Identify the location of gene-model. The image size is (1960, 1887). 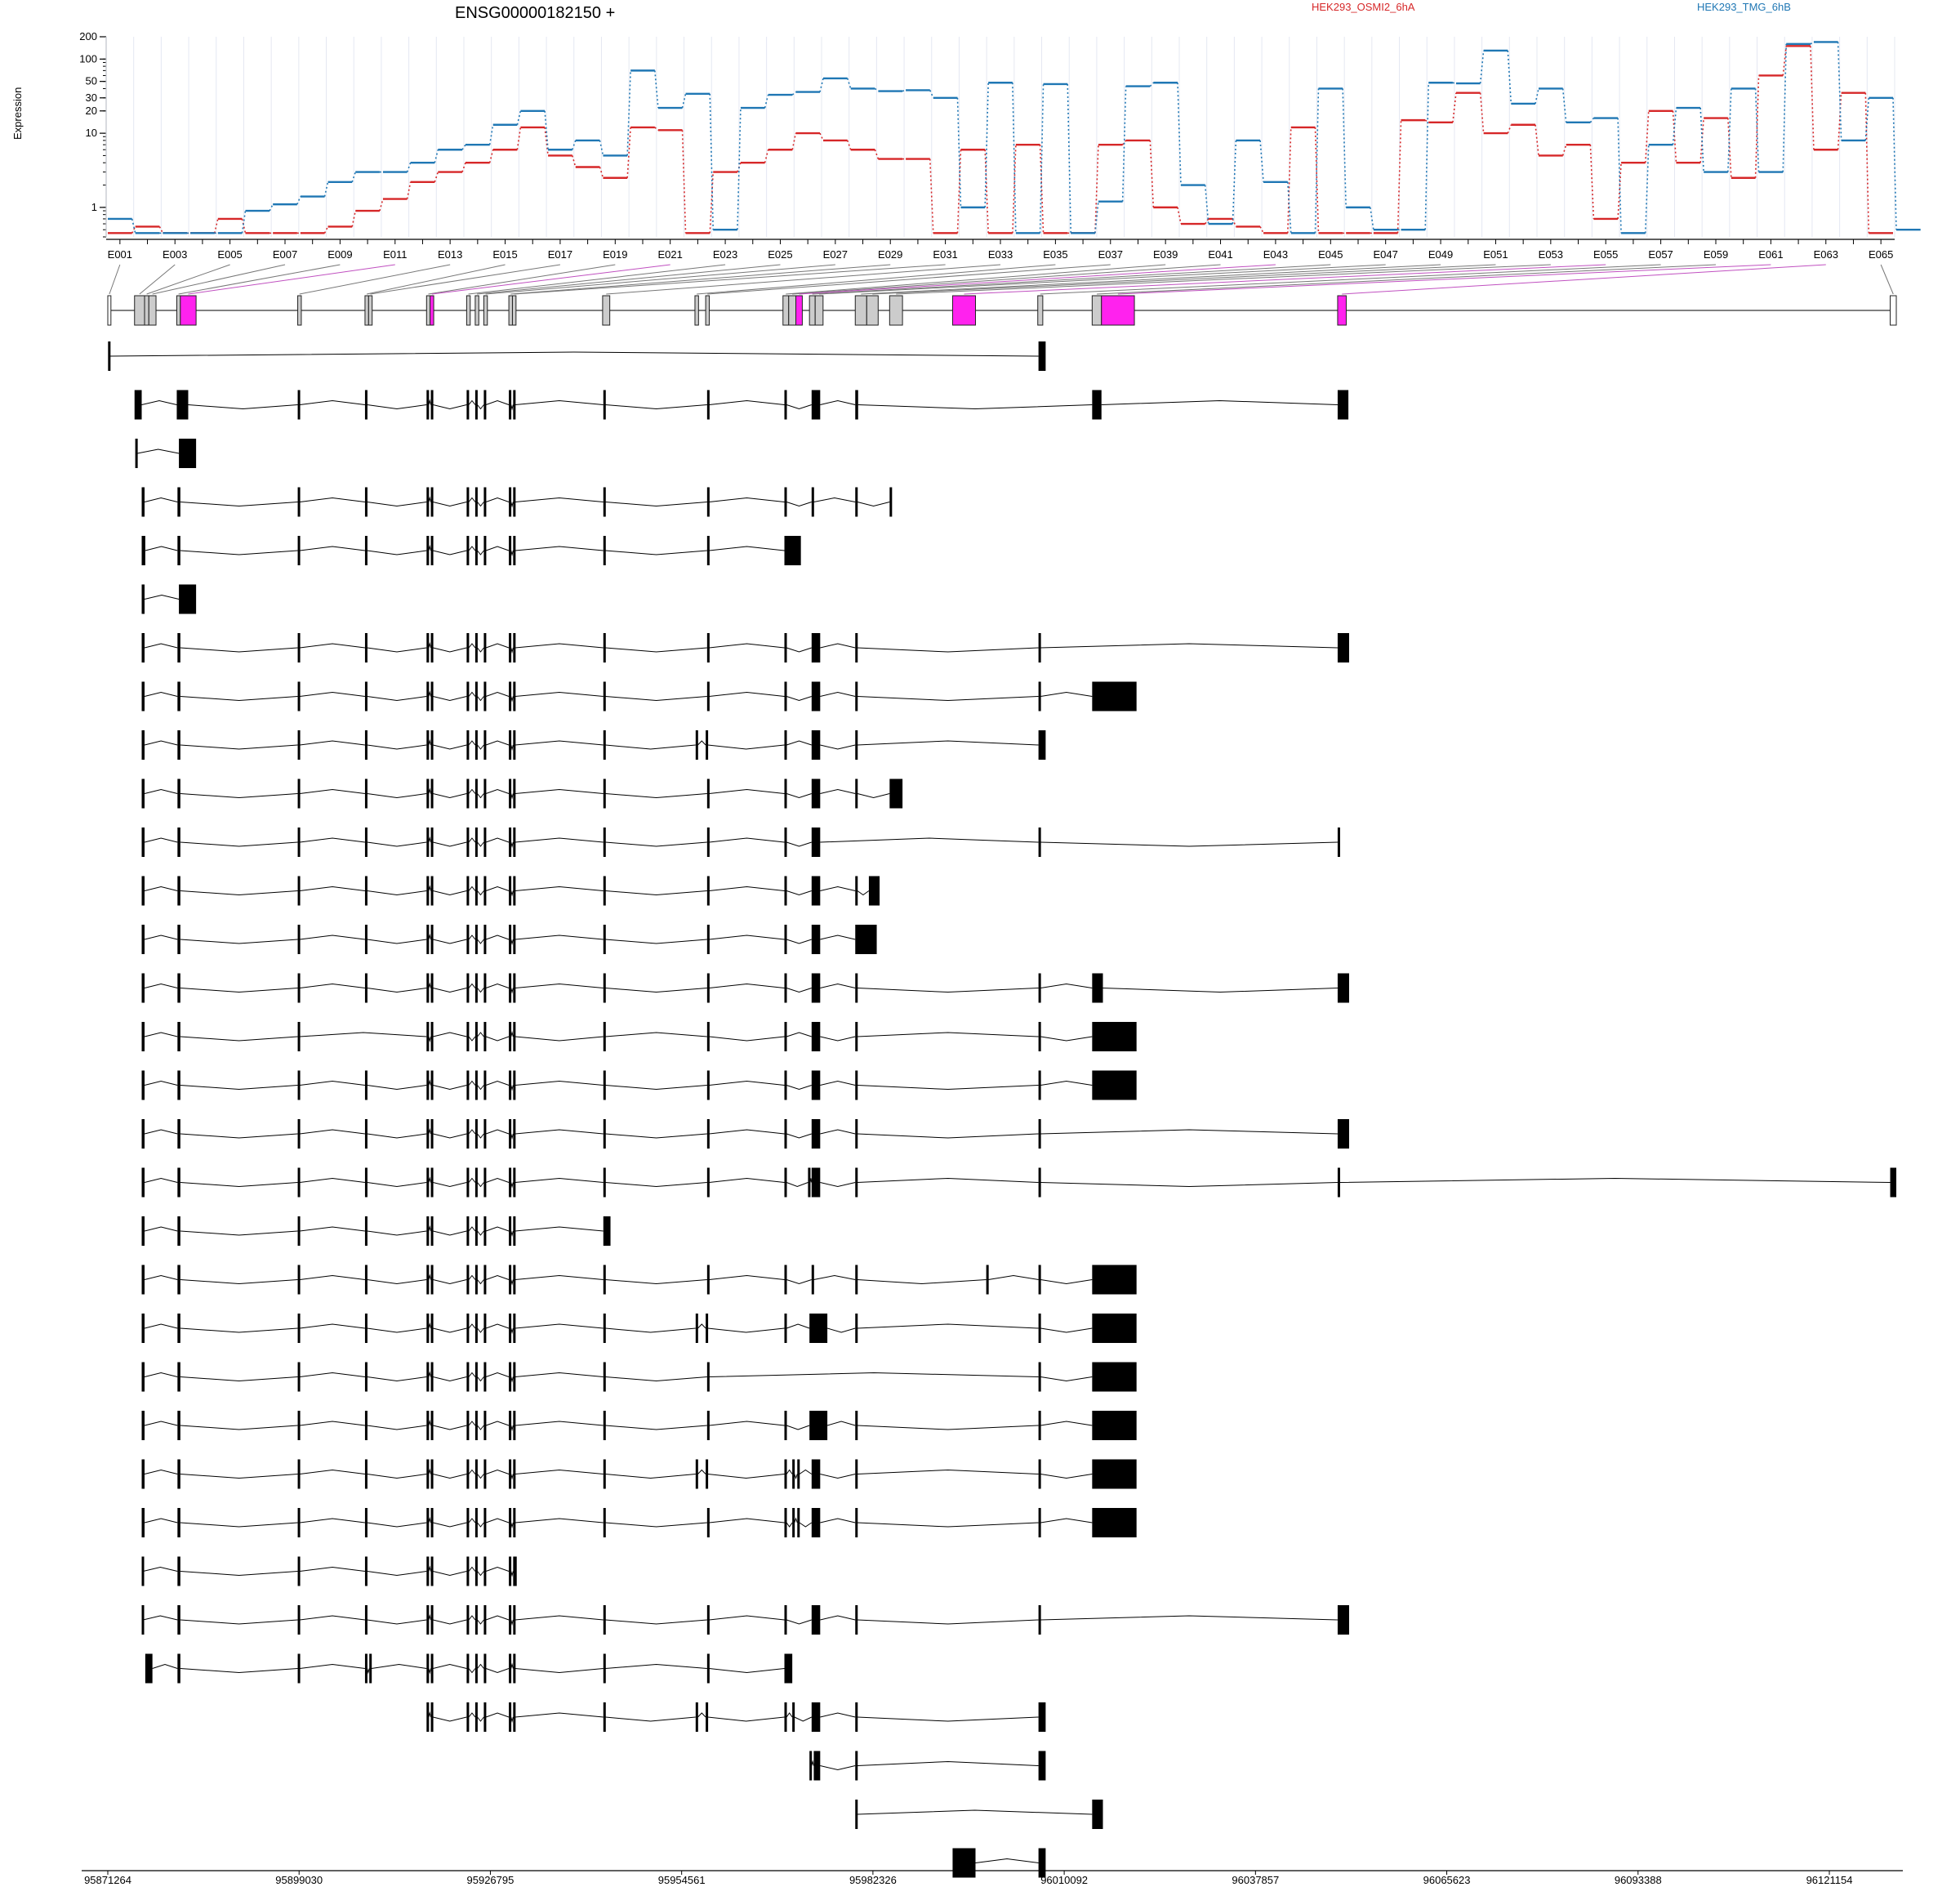
(1002, 310).